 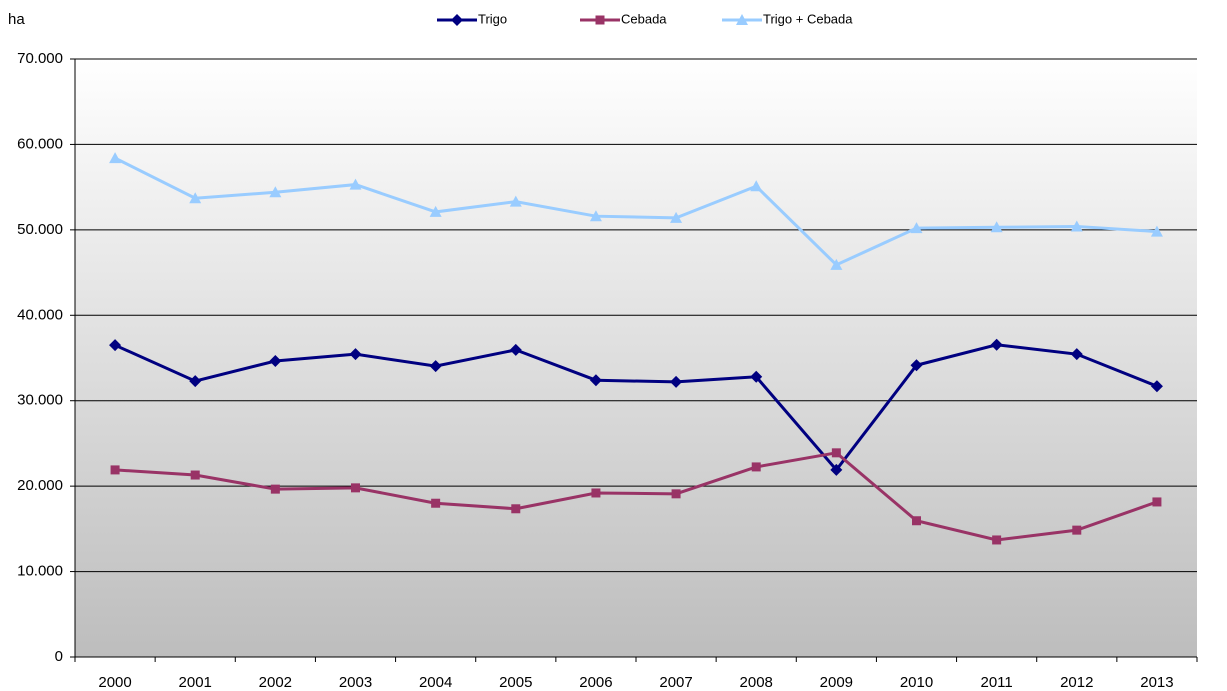 I want to click on x-tick-label: 2004, so click(x=435, y=682).